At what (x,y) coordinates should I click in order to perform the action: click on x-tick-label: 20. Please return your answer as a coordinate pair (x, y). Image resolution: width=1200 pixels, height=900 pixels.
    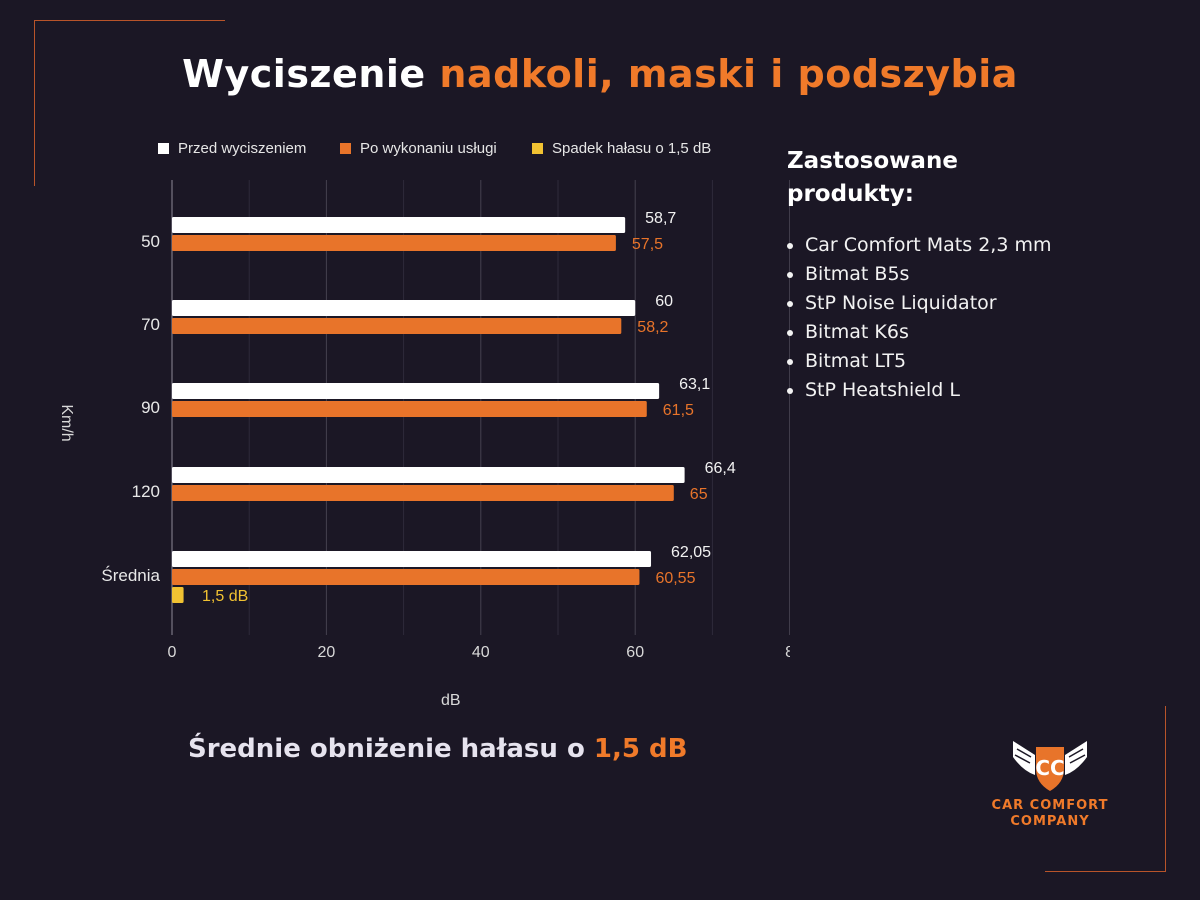
    Looking at the image, I should click on (327, 652).